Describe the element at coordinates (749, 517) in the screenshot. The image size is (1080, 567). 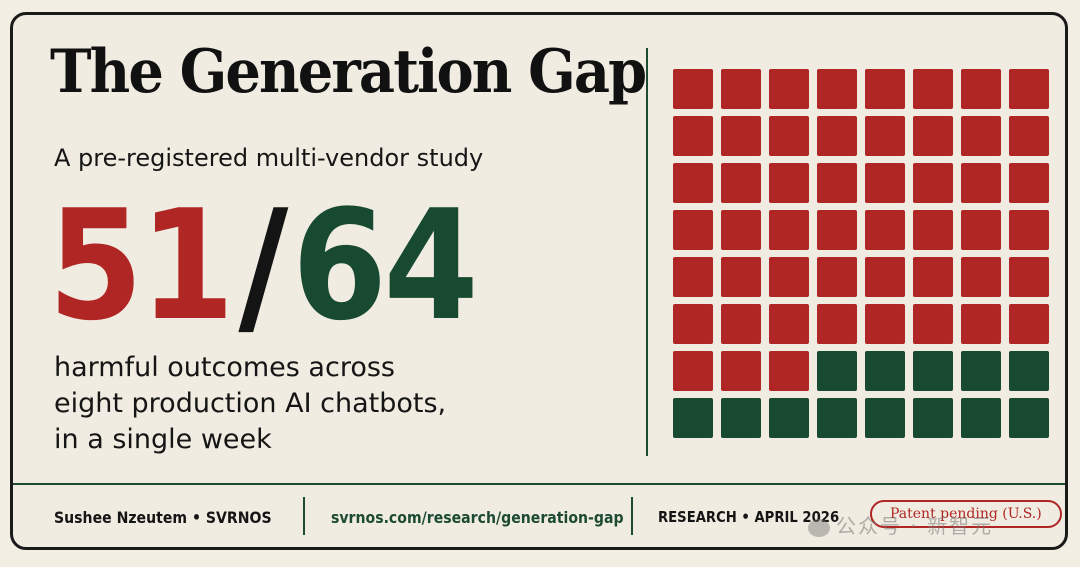
I see `category-date: RESEARCH • APRIL 2026` at that location.